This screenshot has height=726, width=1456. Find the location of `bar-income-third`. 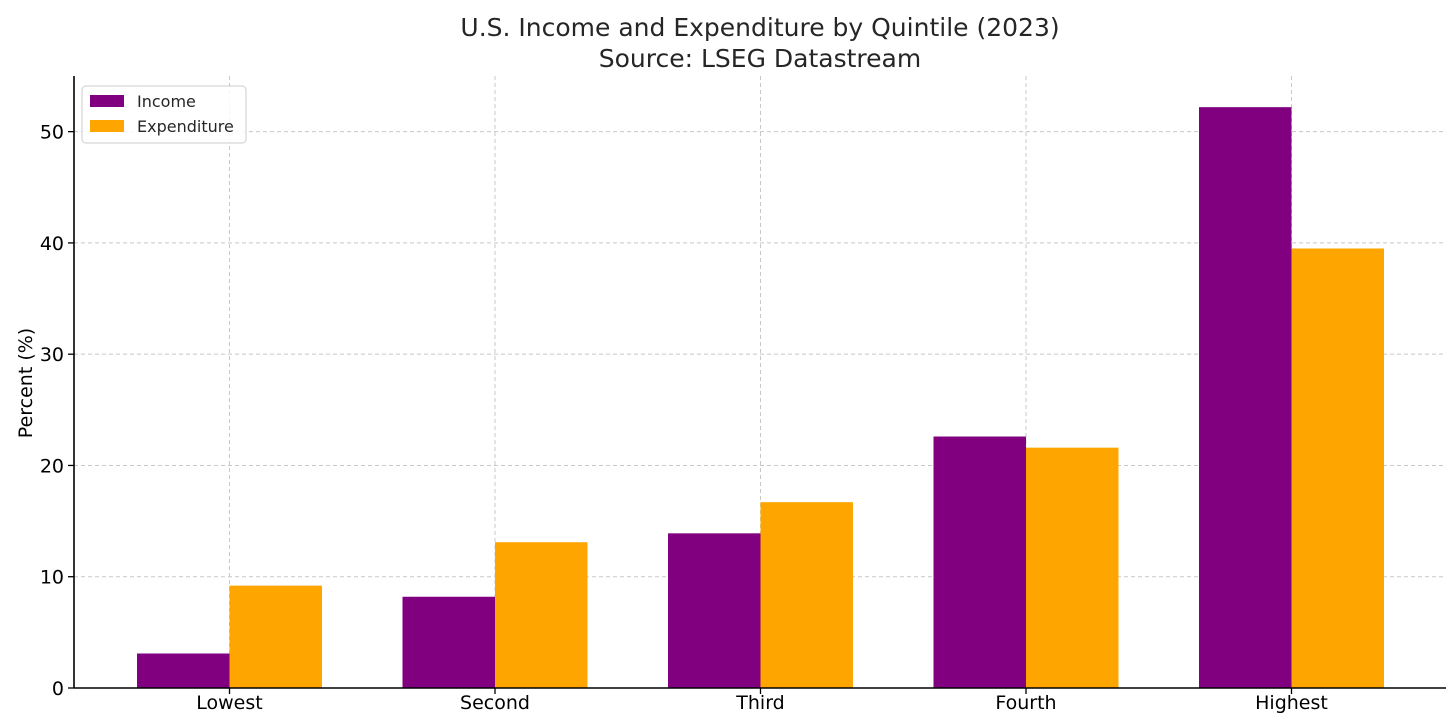

bar-income-third is located at coordinates (714, 610).